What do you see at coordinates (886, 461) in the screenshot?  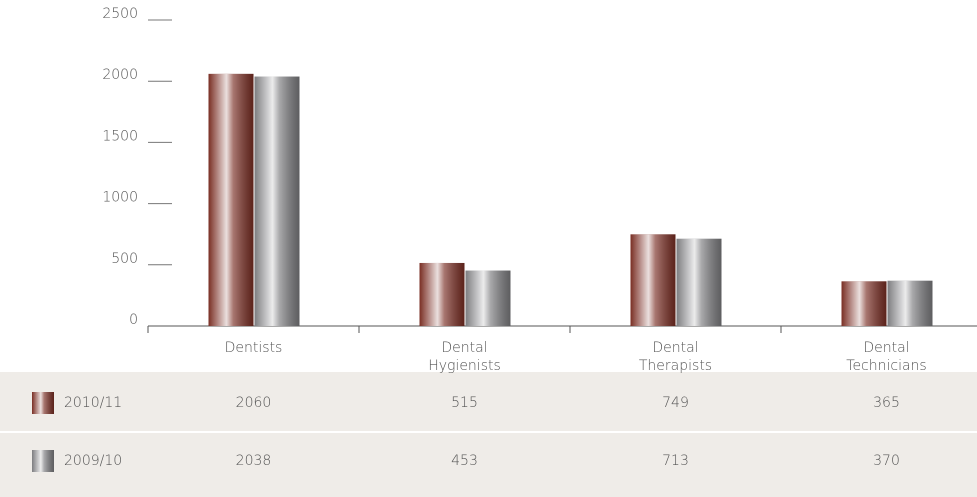 I see `table-value: 370` at bounding box center [886, 461].